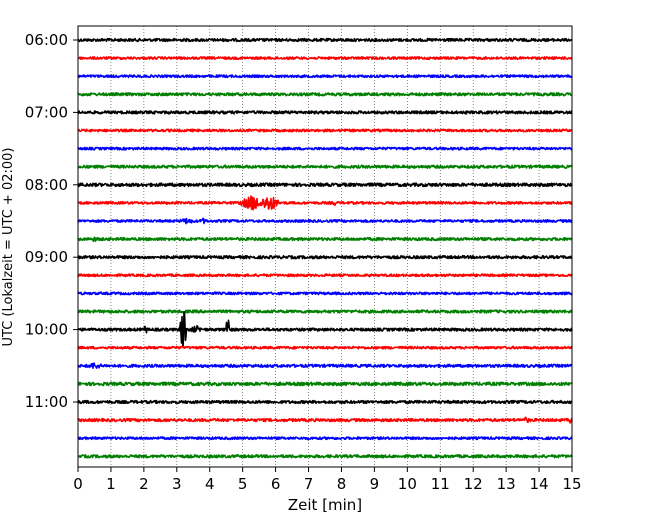 This screenshot has height=520, width=650. Describe the element at coordinates (342, 484) in the screenshot. I see `x-tick-label: 8` at that location.